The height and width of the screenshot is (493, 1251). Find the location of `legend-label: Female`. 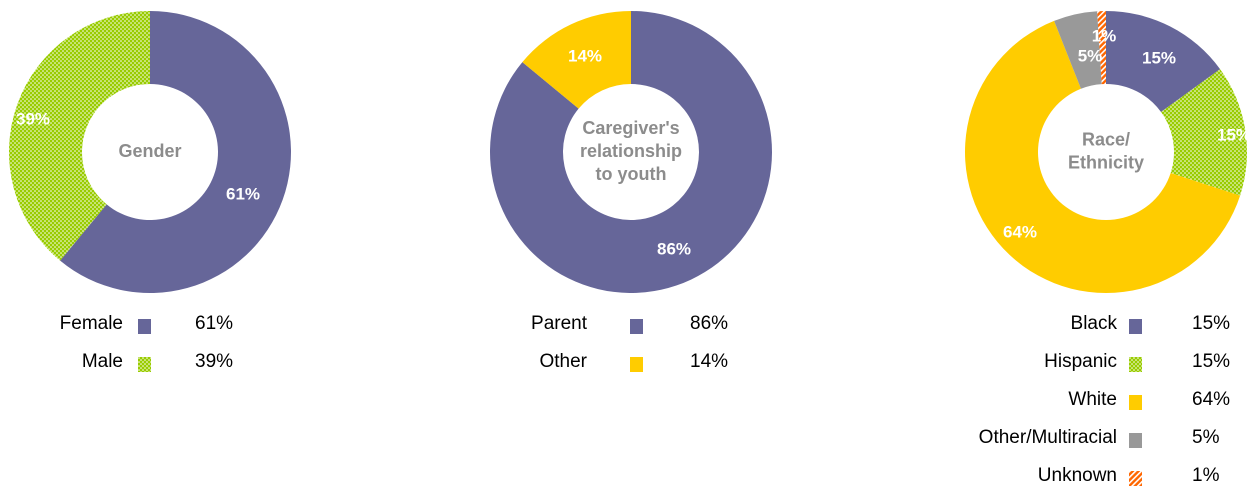

legend-label: Female is located at coordinates (91, 323).